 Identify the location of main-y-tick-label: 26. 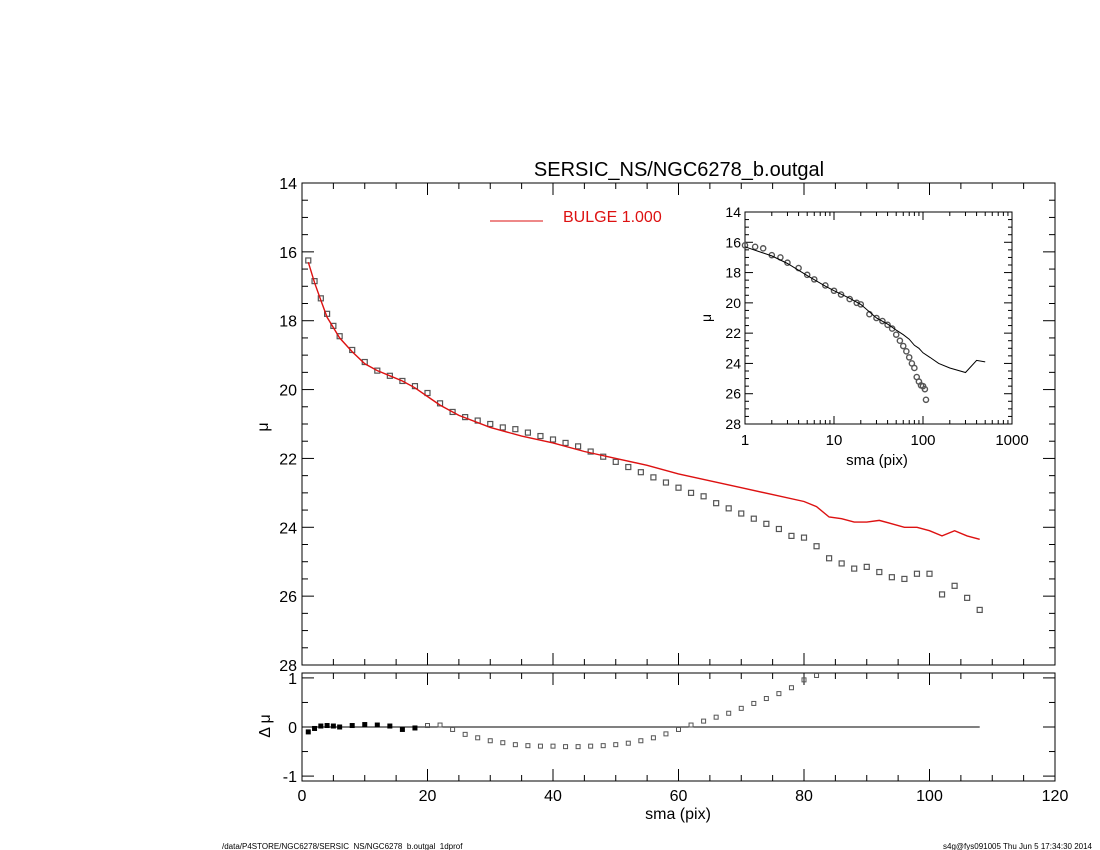
(288, 597).